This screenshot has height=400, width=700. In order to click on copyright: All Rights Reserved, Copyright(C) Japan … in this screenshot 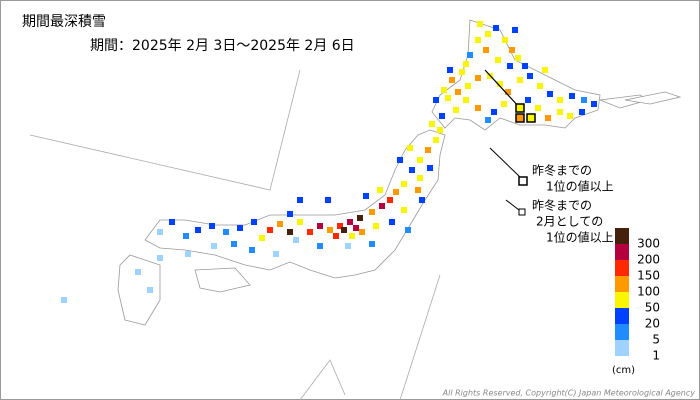, I will do `click(569, 393)`.